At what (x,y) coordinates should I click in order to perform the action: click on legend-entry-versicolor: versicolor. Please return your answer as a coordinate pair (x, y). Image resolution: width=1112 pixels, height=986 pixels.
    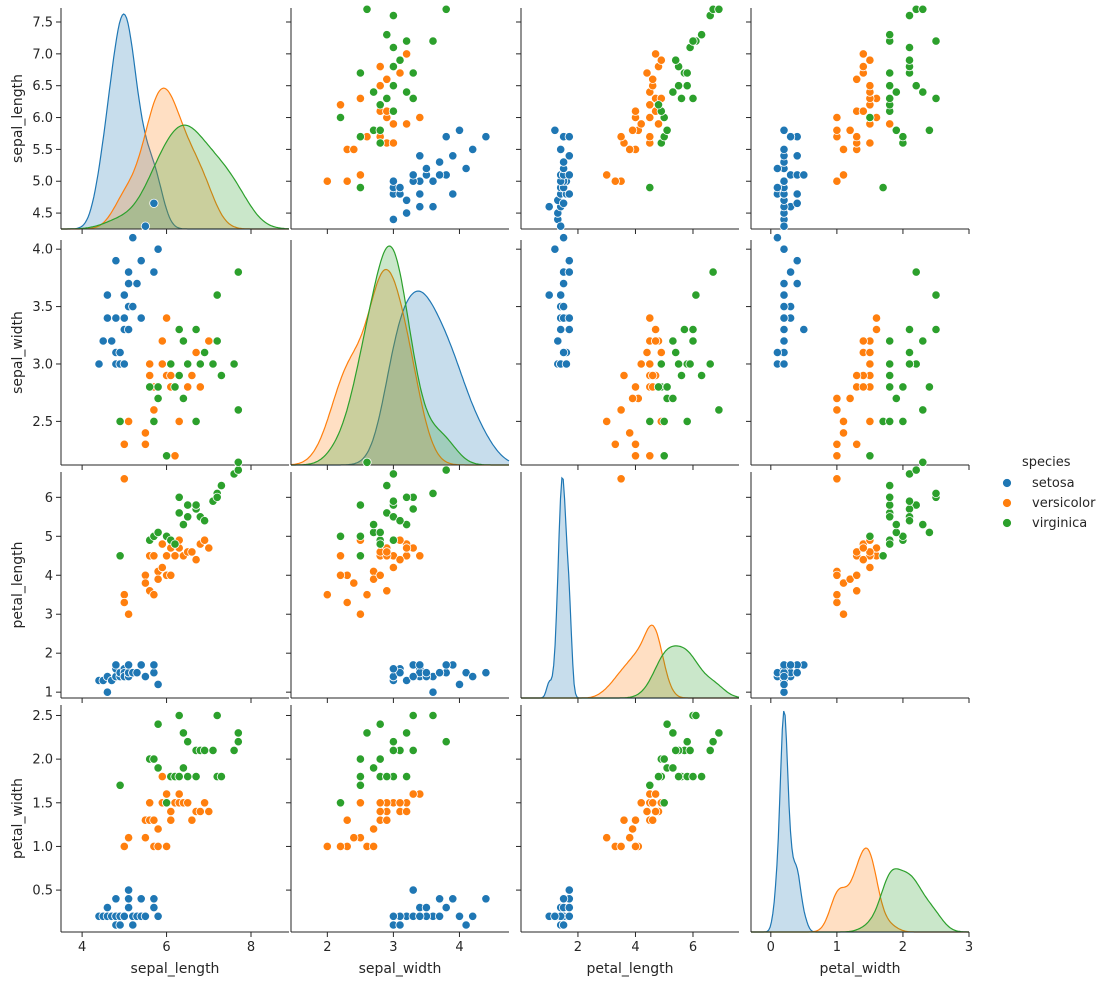
    Looking at the image, I should click on (1049, 503).